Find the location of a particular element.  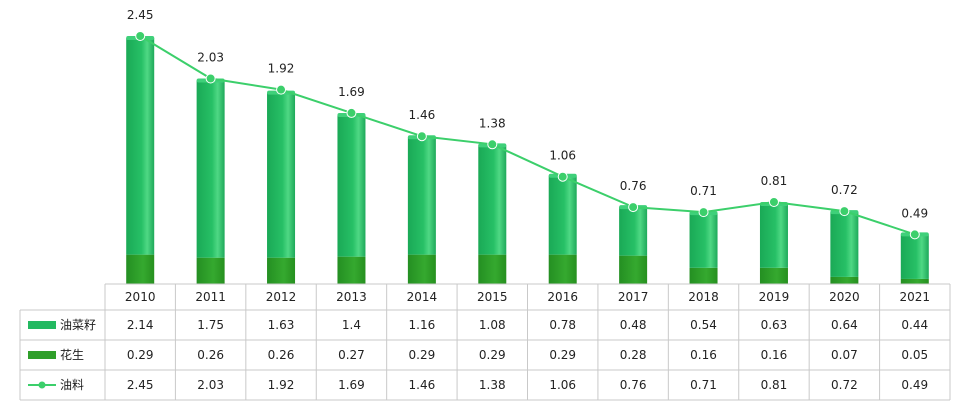

x-tick-label: 2012 is located at coordinates (281, 297).